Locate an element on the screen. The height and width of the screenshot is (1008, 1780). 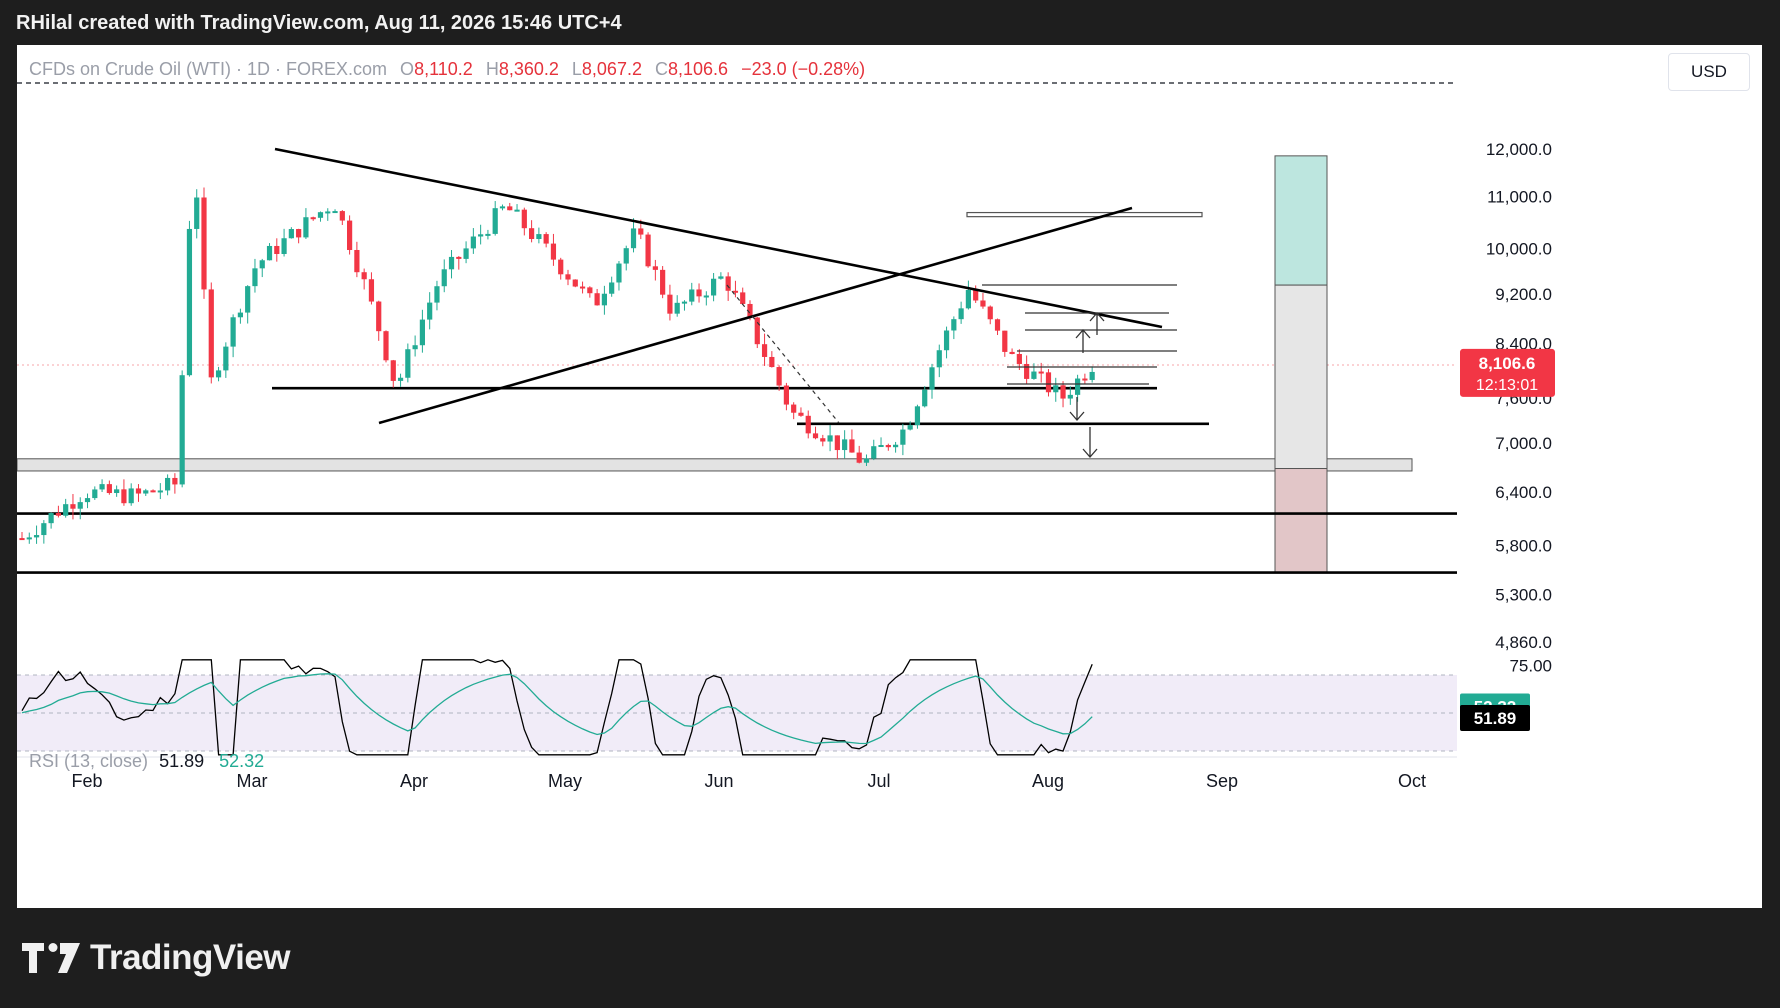
price-tick-label: 9,200.0 is located at coordinates (1523, 294).